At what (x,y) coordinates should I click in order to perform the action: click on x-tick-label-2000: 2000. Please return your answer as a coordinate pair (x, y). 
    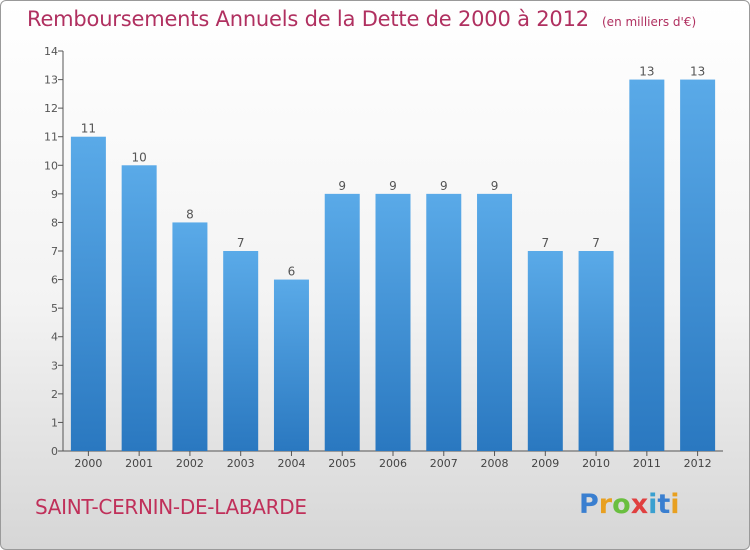
    Looking at the image, I should click on (88, 463).